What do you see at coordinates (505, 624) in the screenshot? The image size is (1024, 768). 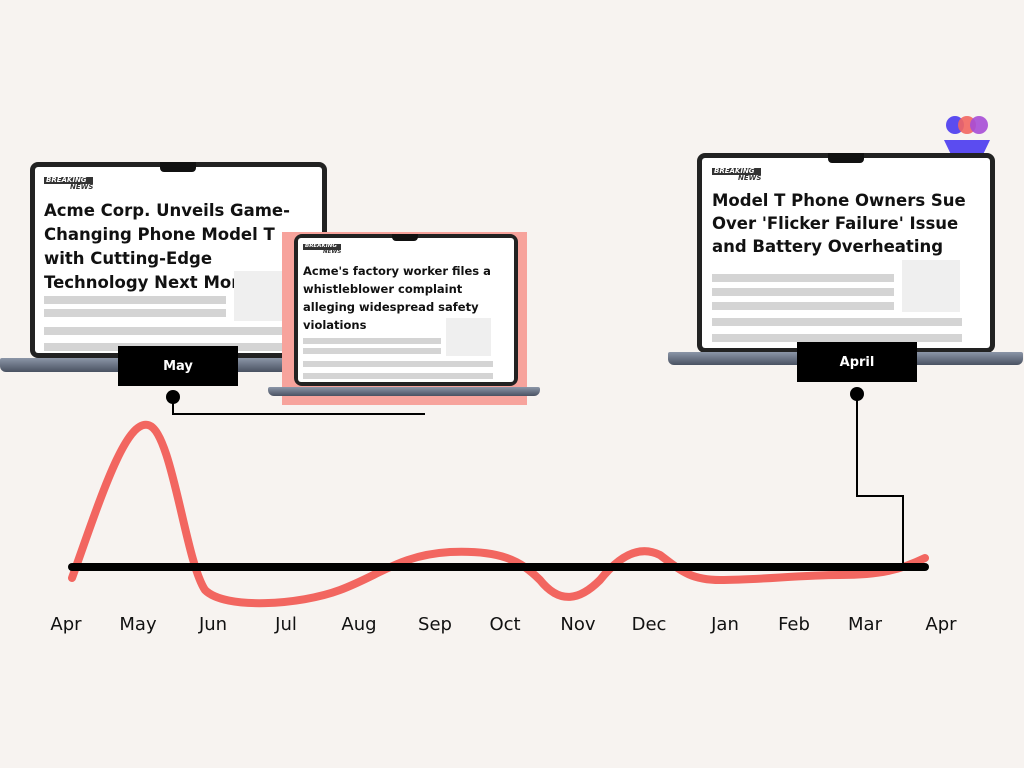 I see `month-label: Oct` at bounding box center [505, 624].